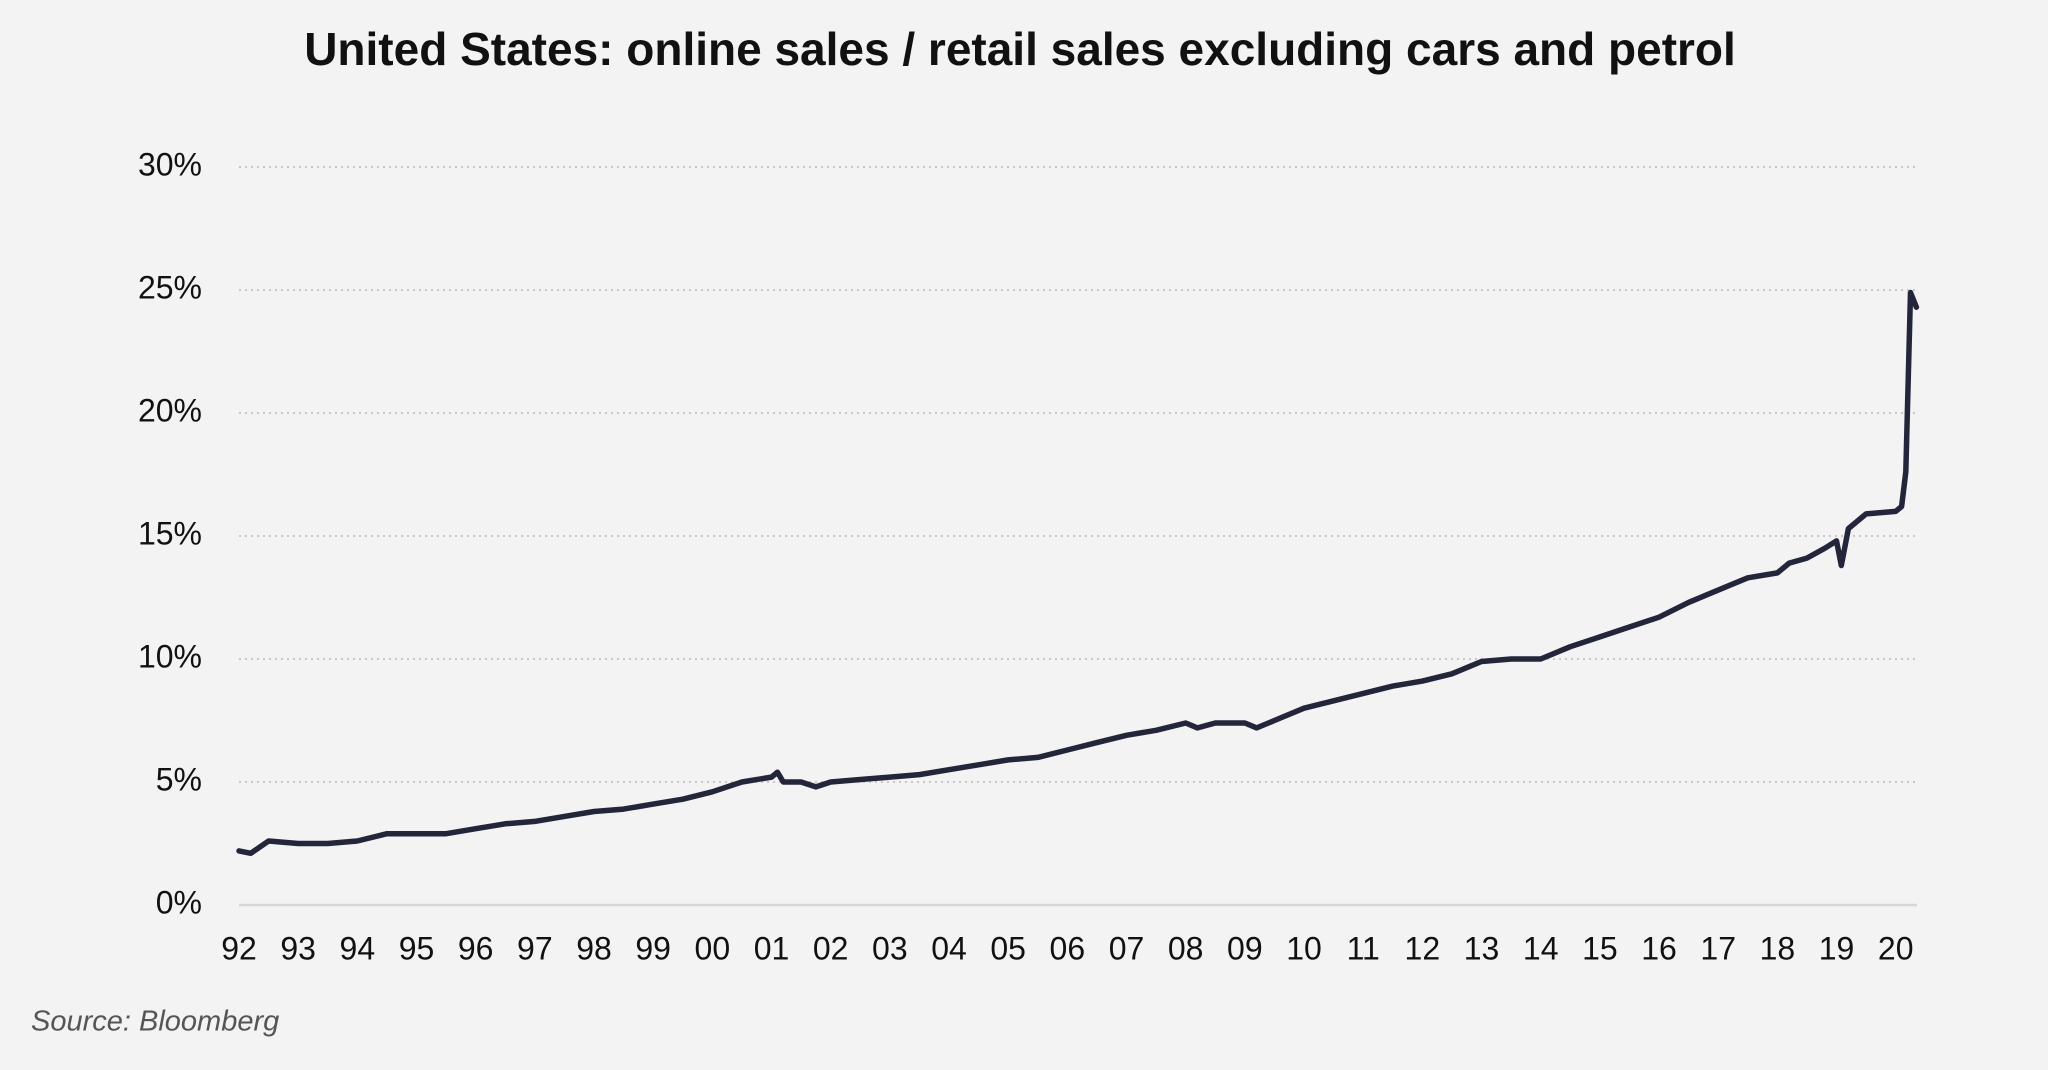  I want to click on x-tick-label: 99, so click(653, 948).